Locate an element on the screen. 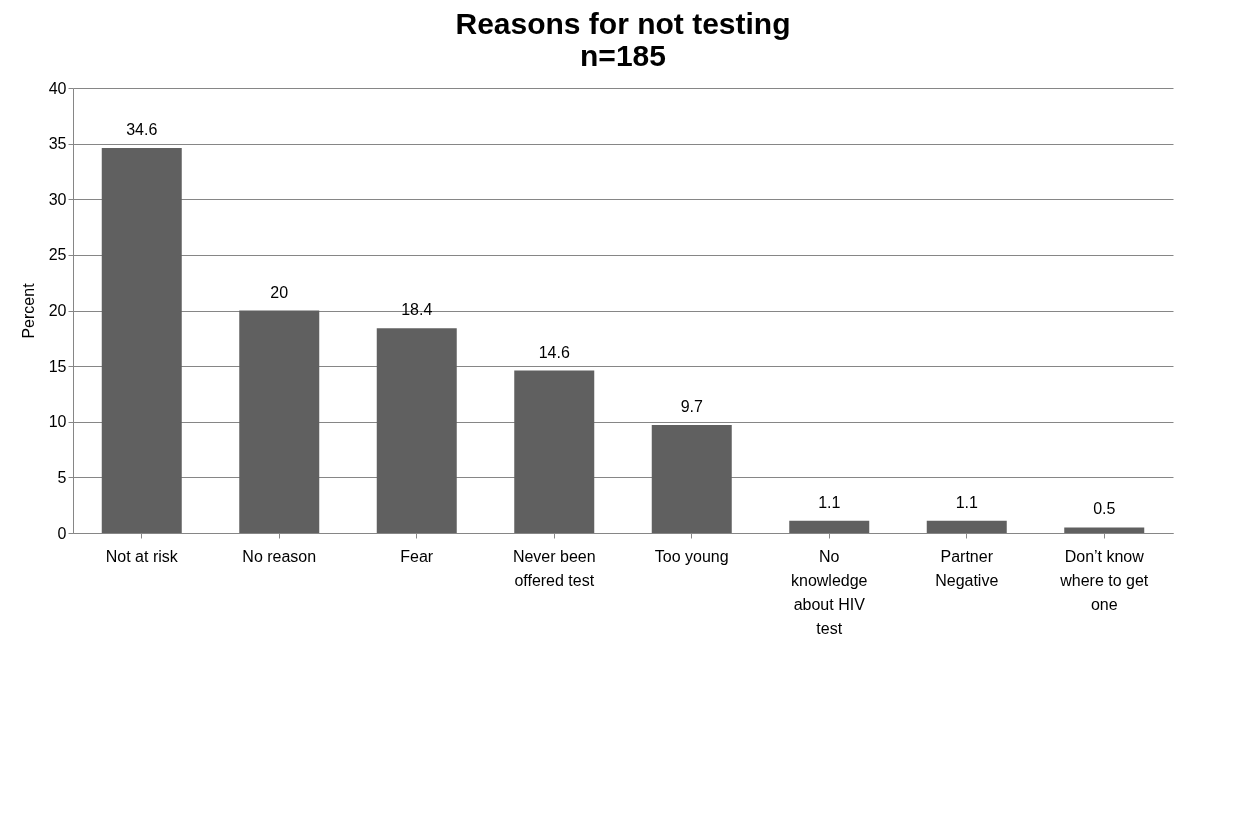 Image resolution: width=1253 pixels, height=828 pixels. y-tick-label: 10 is located at coordinates (57, 422).